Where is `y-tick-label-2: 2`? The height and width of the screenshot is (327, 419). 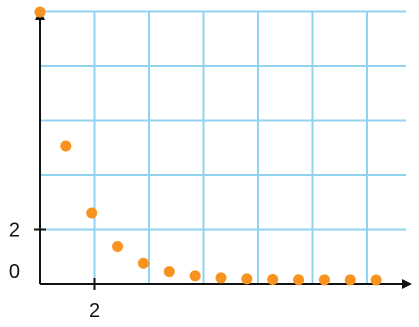
y-tick-label-2: 2 is located at coordinates (14, 231).